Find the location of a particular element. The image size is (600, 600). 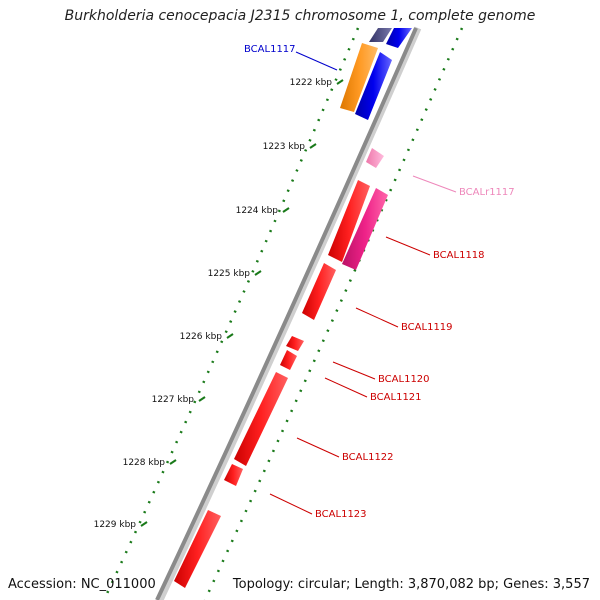

feature-BCAL1122 is located at coordinates (261, 419).